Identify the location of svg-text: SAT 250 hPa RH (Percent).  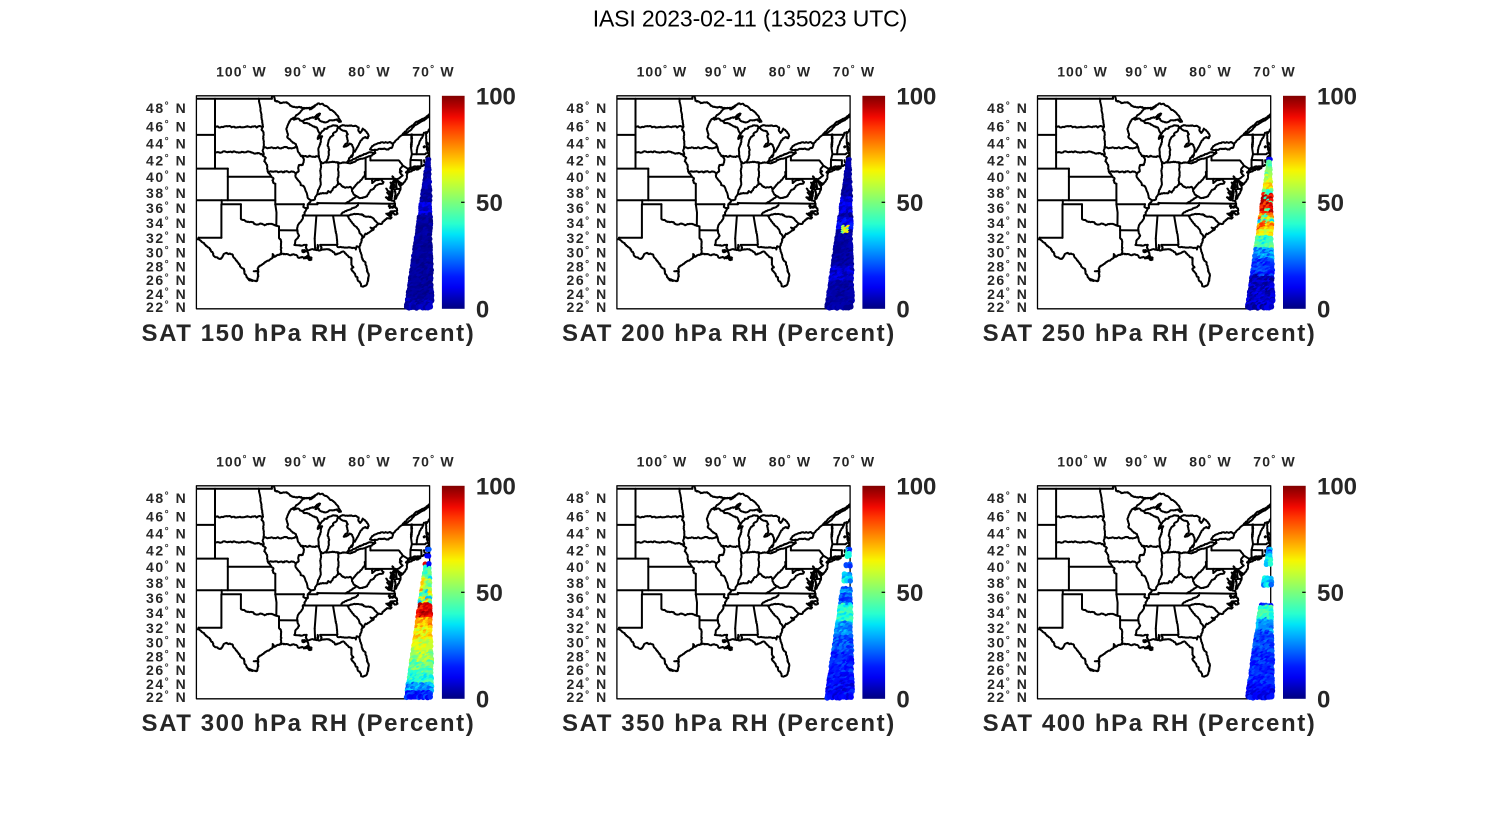
(1149, 333).